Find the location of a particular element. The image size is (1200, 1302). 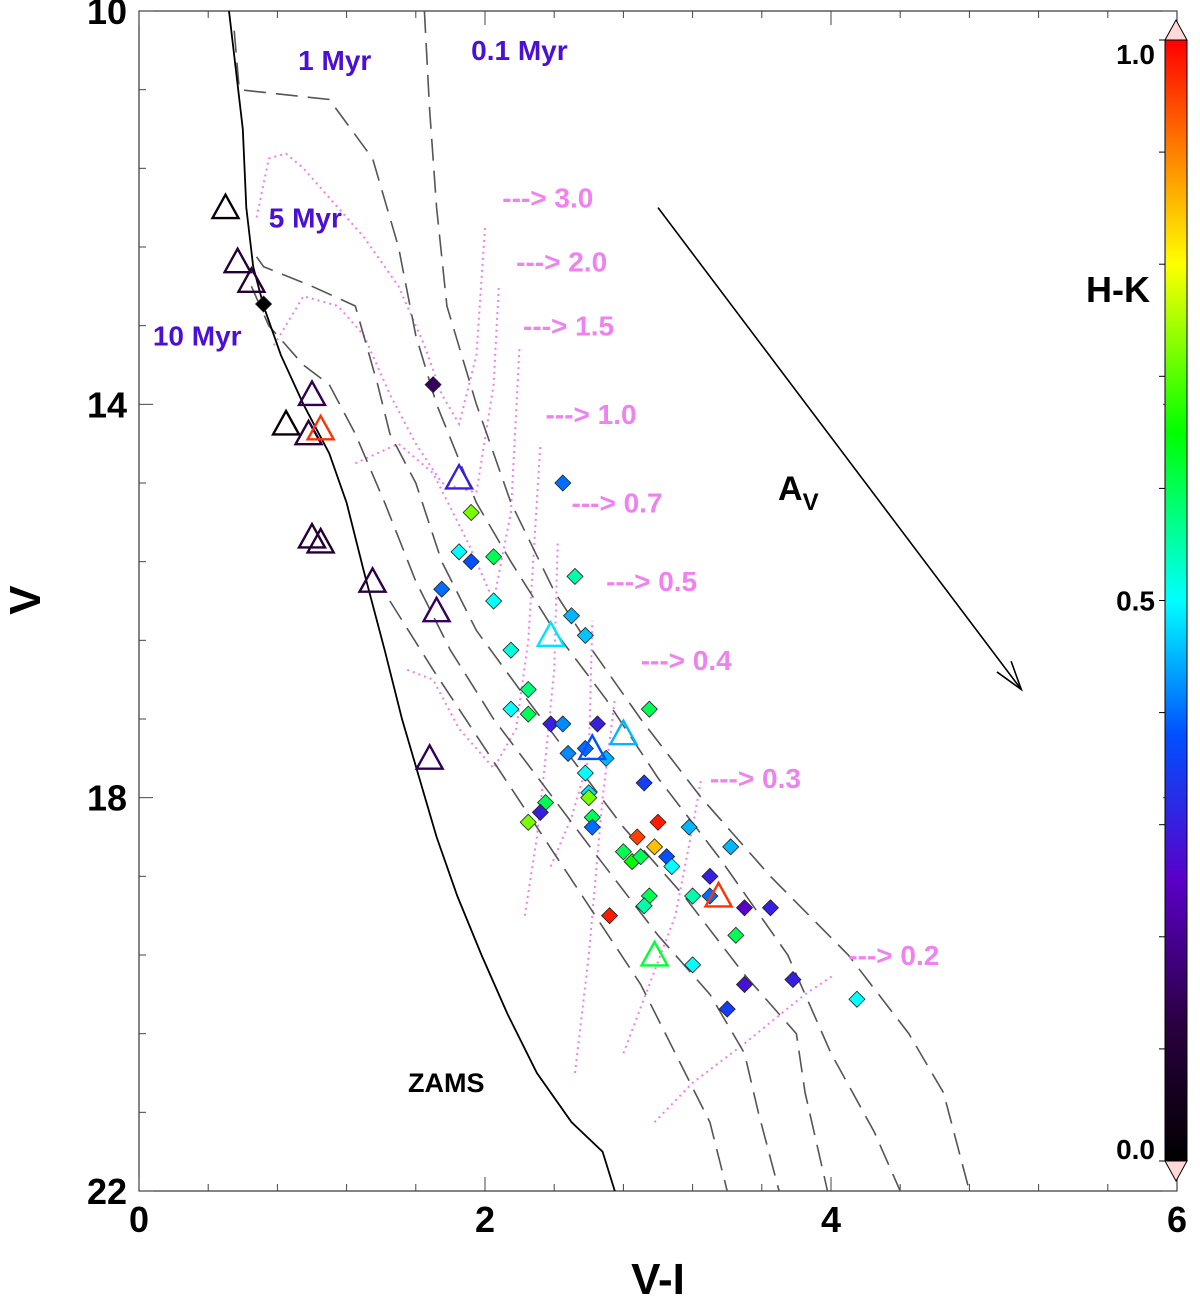

y-tick-labels: 10 14 18 22 is located at coordinates (107, 606).